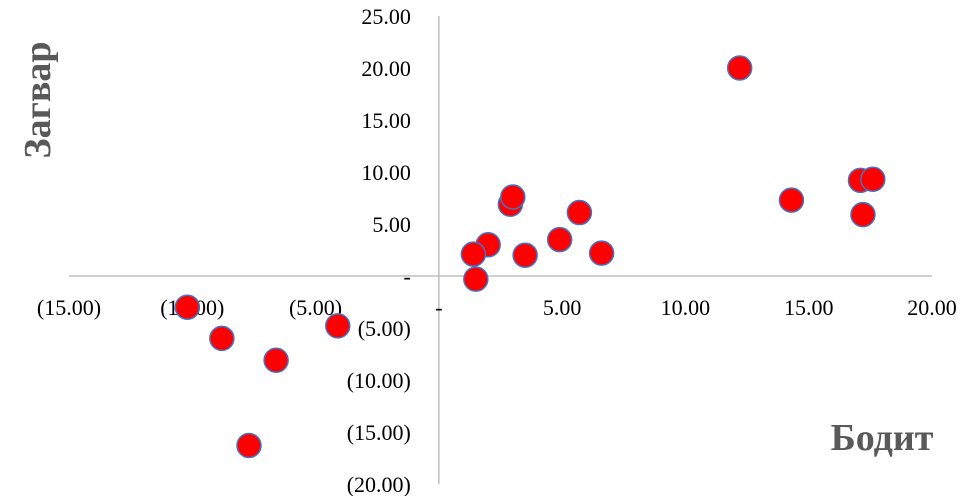  Describe the element at coordinates (379, 380) in the screenshot. I see `y-tick-label: (10.00)` at that location.